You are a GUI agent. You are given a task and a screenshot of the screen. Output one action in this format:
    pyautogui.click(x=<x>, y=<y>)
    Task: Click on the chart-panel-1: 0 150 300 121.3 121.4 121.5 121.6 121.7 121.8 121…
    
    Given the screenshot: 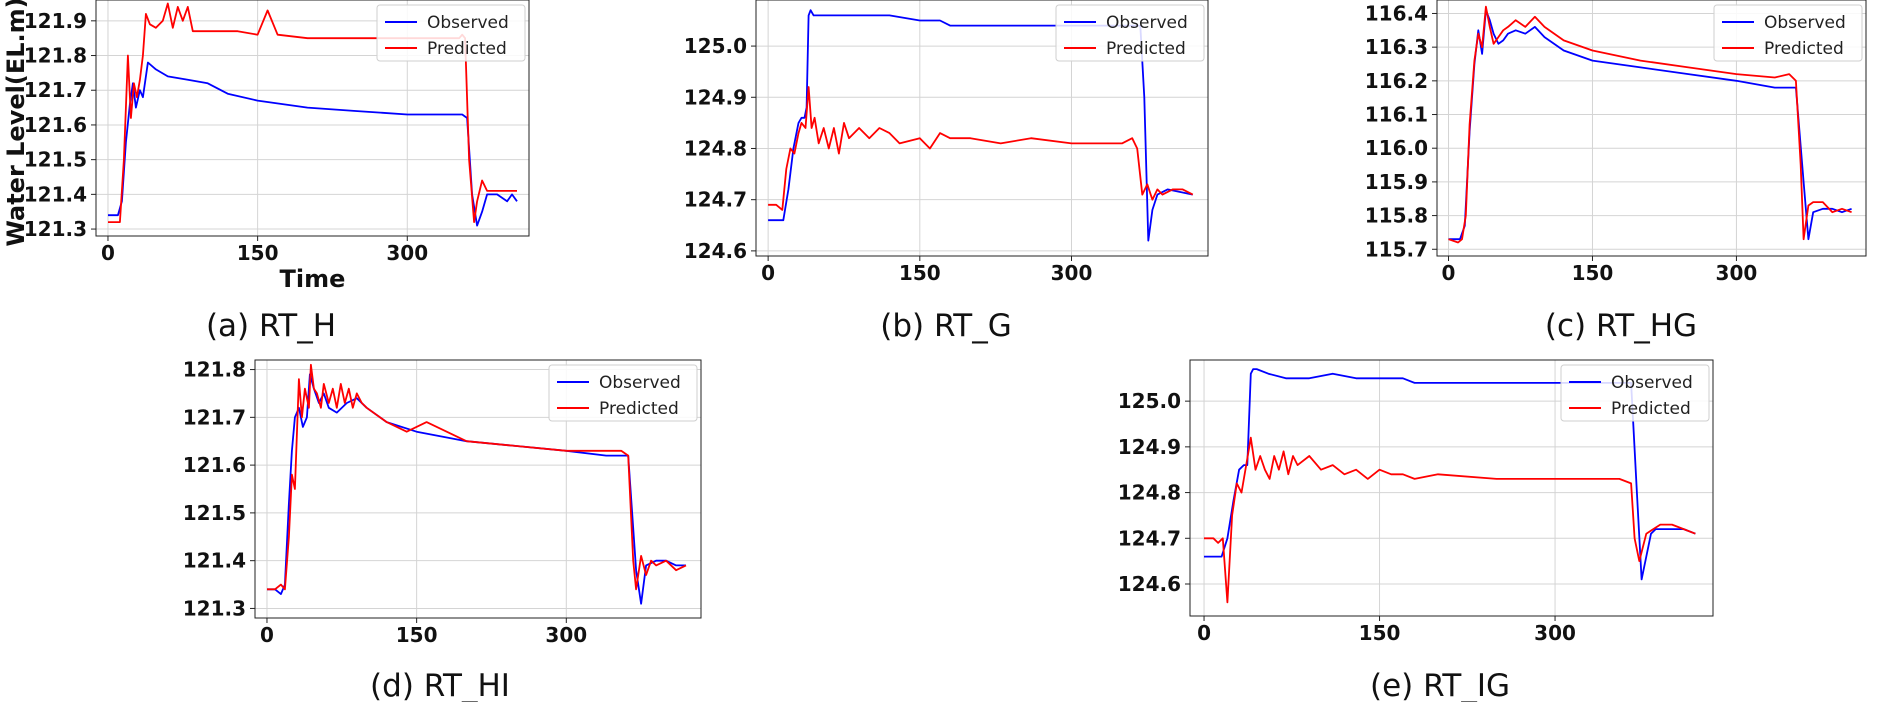 What is the action you would take?
    pyautogui.click(x=266, y=172)
    